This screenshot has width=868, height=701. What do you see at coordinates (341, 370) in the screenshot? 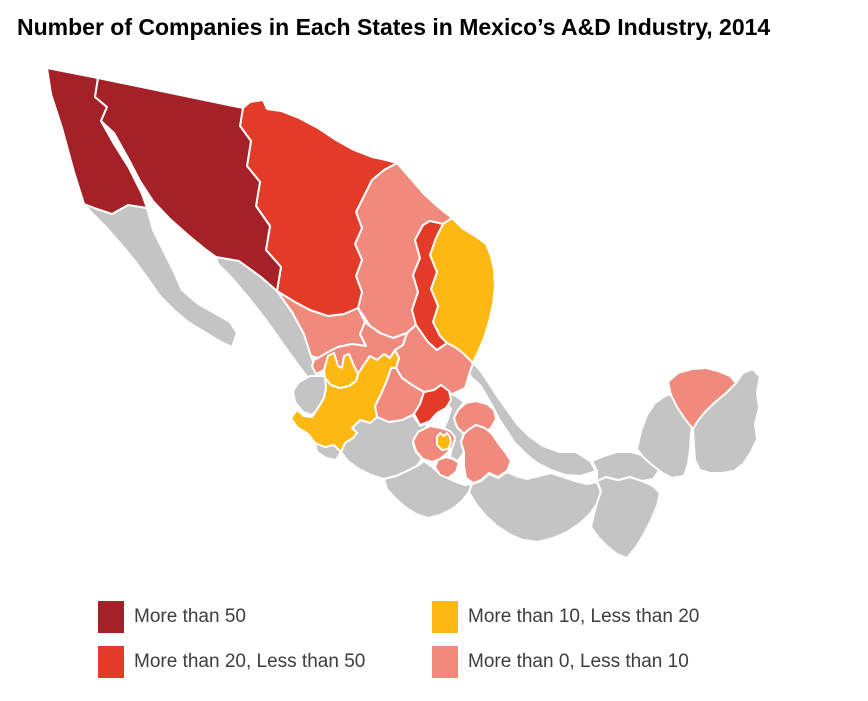
I see `state-aguascalientes` at bounding box center [341, 370].